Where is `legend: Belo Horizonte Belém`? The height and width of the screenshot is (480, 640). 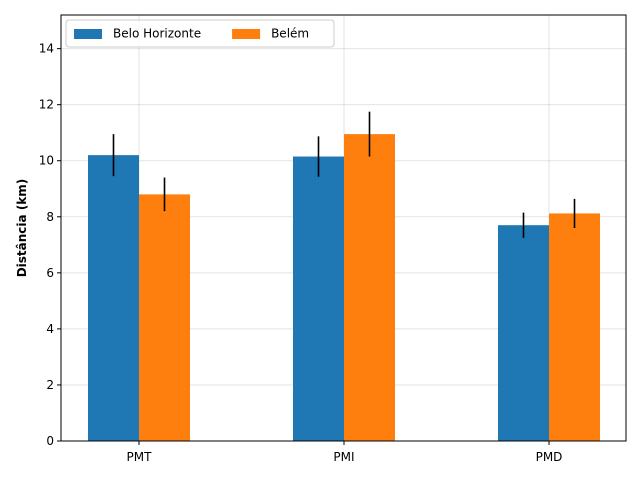 legend: Belo Horizonte Belém is located at coordinates (200, 33).